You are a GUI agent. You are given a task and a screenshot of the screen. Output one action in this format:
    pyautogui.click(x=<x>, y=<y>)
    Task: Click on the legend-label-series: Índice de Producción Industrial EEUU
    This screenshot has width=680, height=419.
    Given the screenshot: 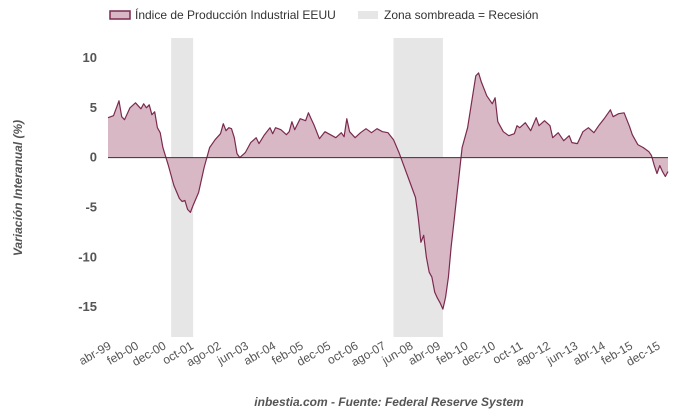 What is the action you would take?
    pyautogui.click(x=235, y=14)
    